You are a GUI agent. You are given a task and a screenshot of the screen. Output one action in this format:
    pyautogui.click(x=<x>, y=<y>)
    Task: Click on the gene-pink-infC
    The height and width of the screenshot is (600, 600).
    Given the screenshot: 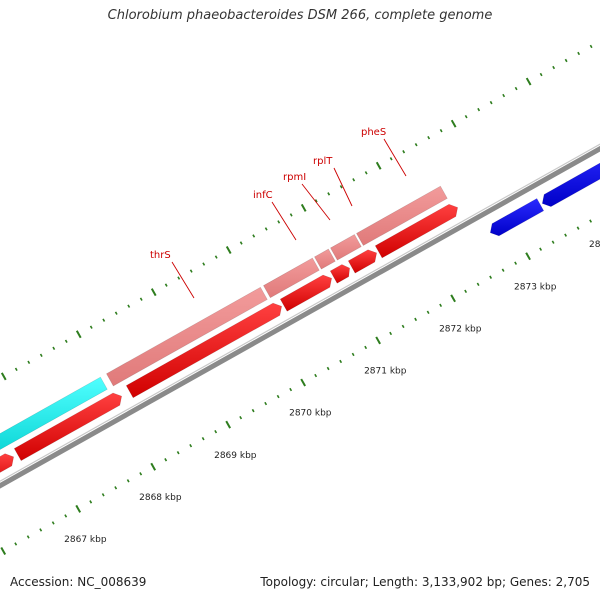 What is the action you would take?
    pyautogui.click(x=291, y=278)
    